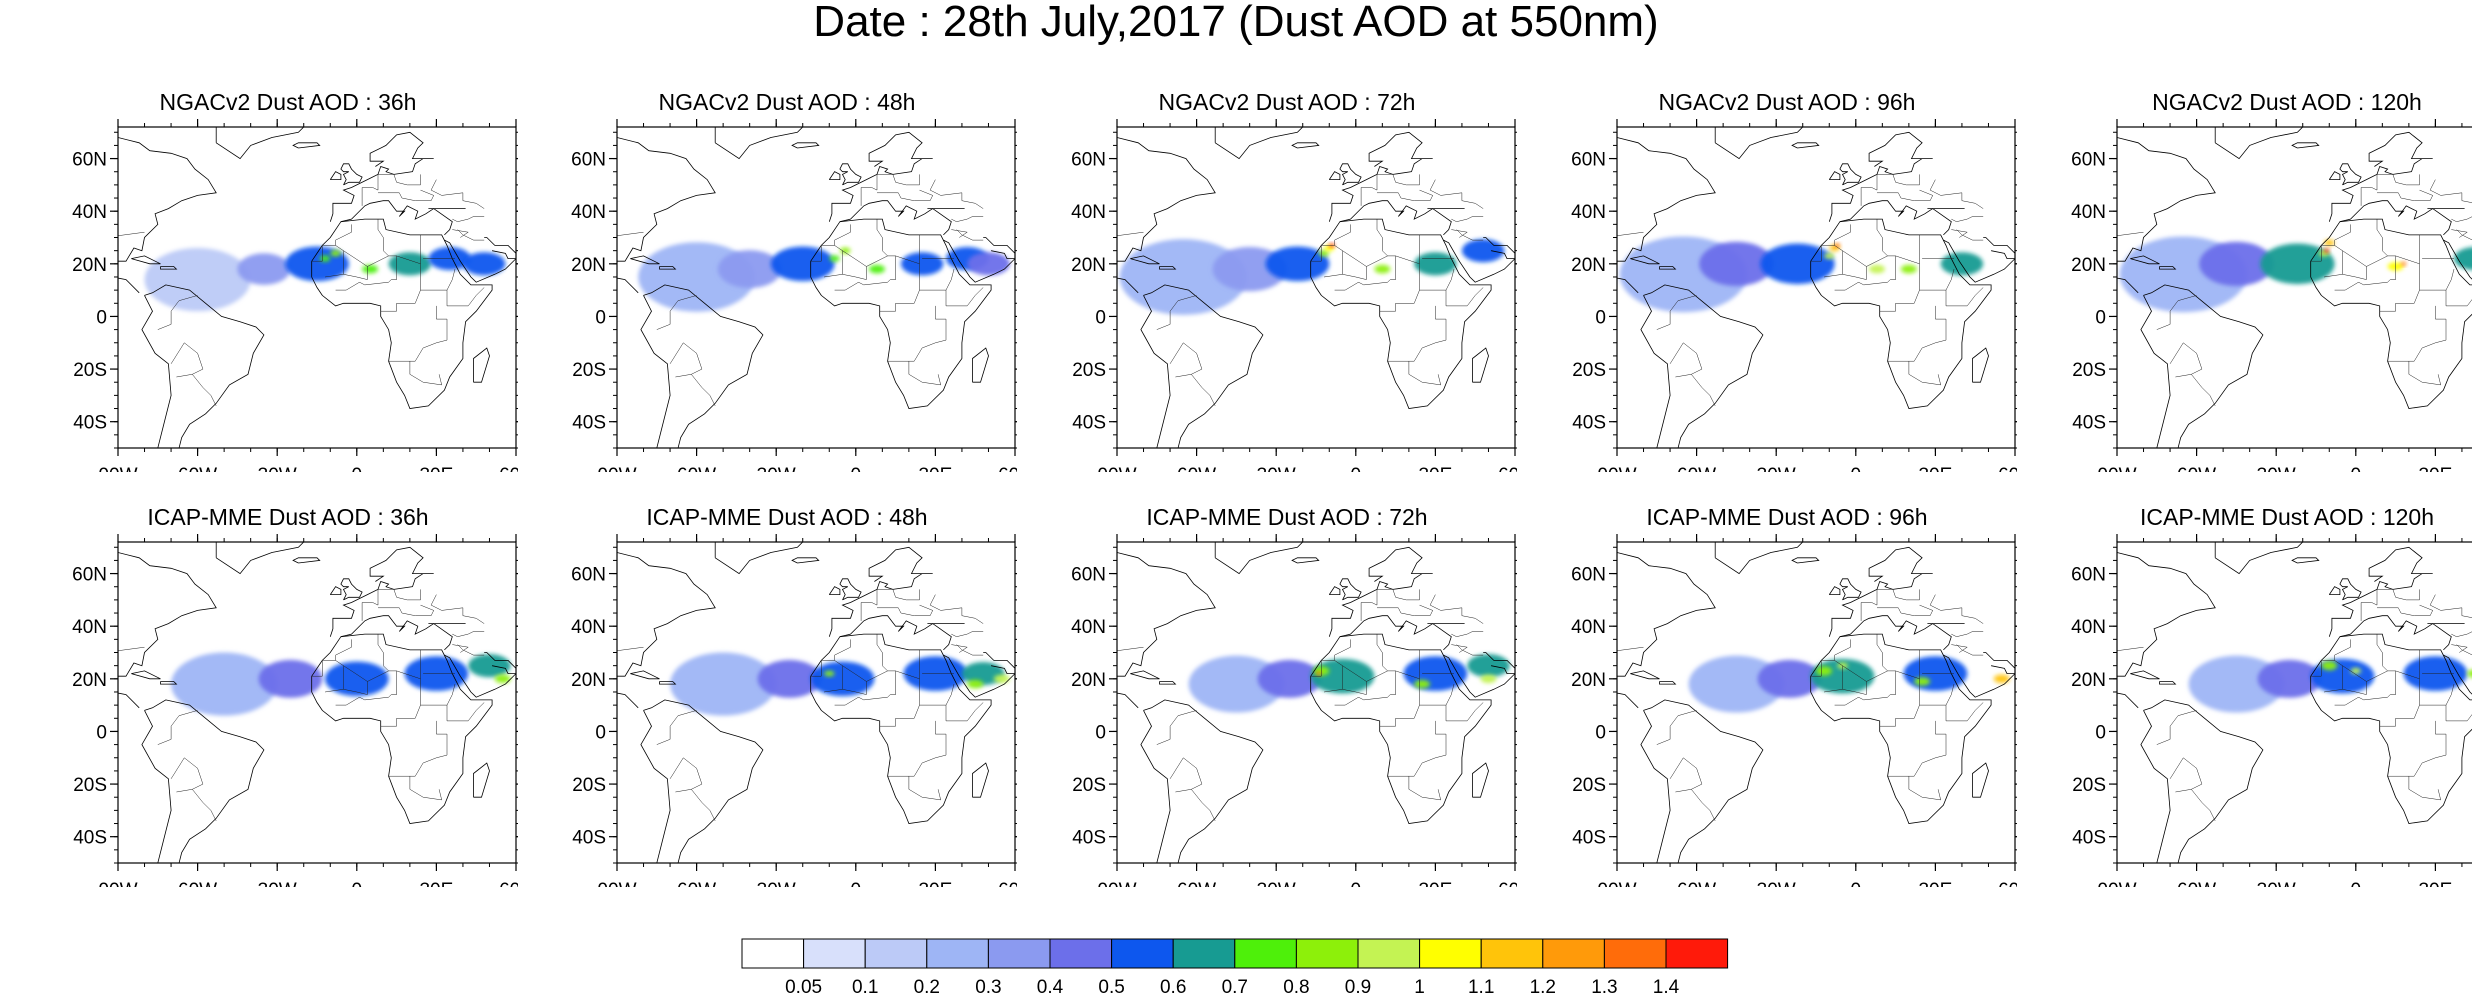 Image resolution: width=2472 pixels, height=995 pixels. Describe the element at coordinates (2287, 102) in the screenshot. I see `panel-title: NGACv2 Dust AOD : 120h` at that location.